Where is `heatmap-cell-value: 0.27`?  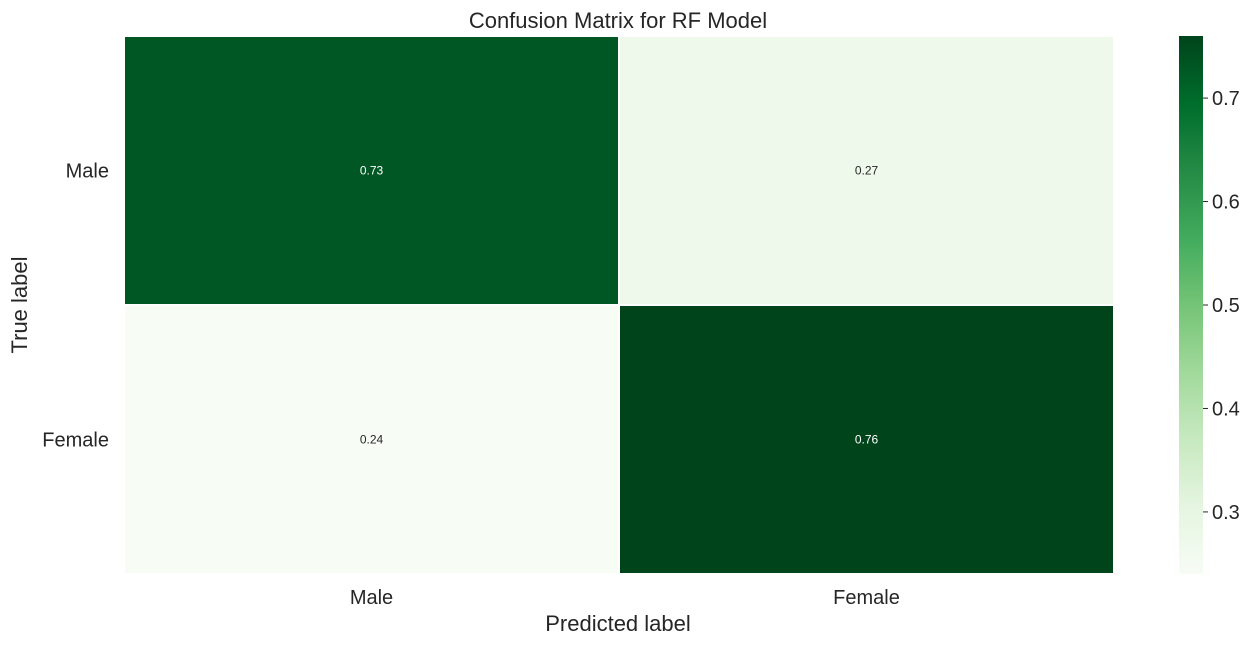
heatmap-cell-value: 0.27 is located at coordinates (867, 171).